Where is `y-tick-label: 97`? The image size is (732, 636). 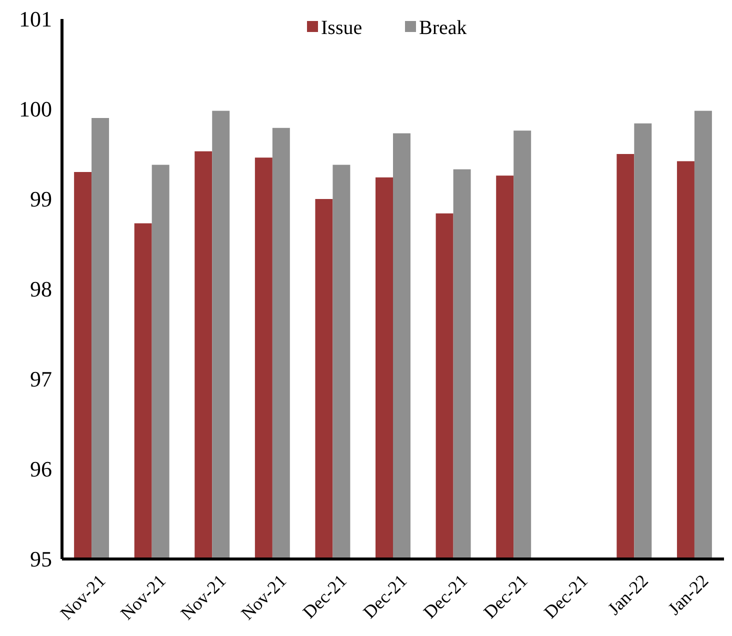
y-tick-label: 97 is located at coordinates (41, 379).